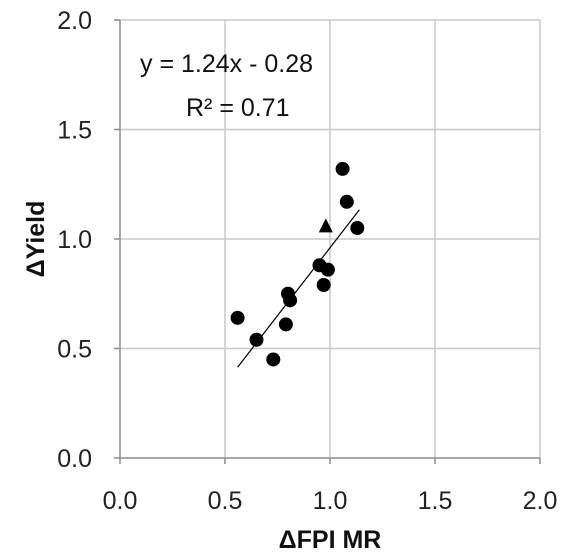 The width and height of the screenshot is (562, 553). I want to click on equation-label: y = 1.24x - 0.28, so click(226, 64).